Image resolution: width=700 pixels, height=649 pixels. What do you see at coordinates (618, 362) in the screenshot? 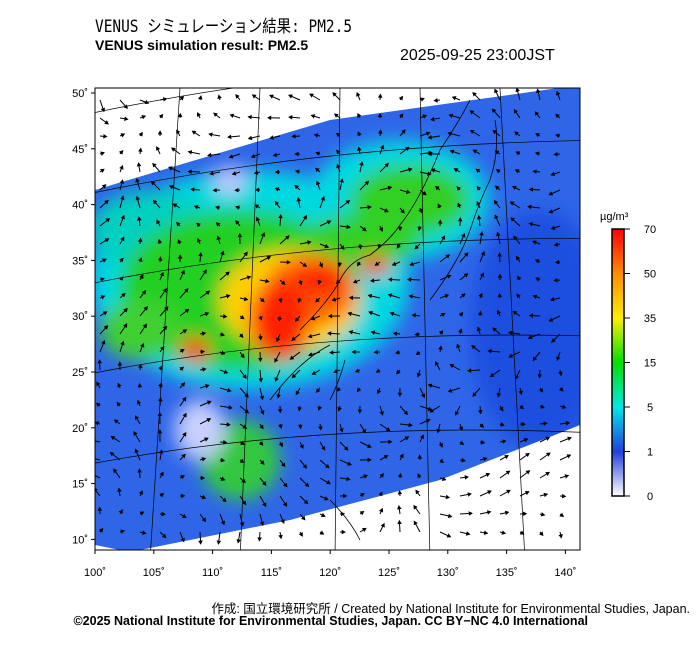
I see `colorbar` at bounding box center [618, 362].